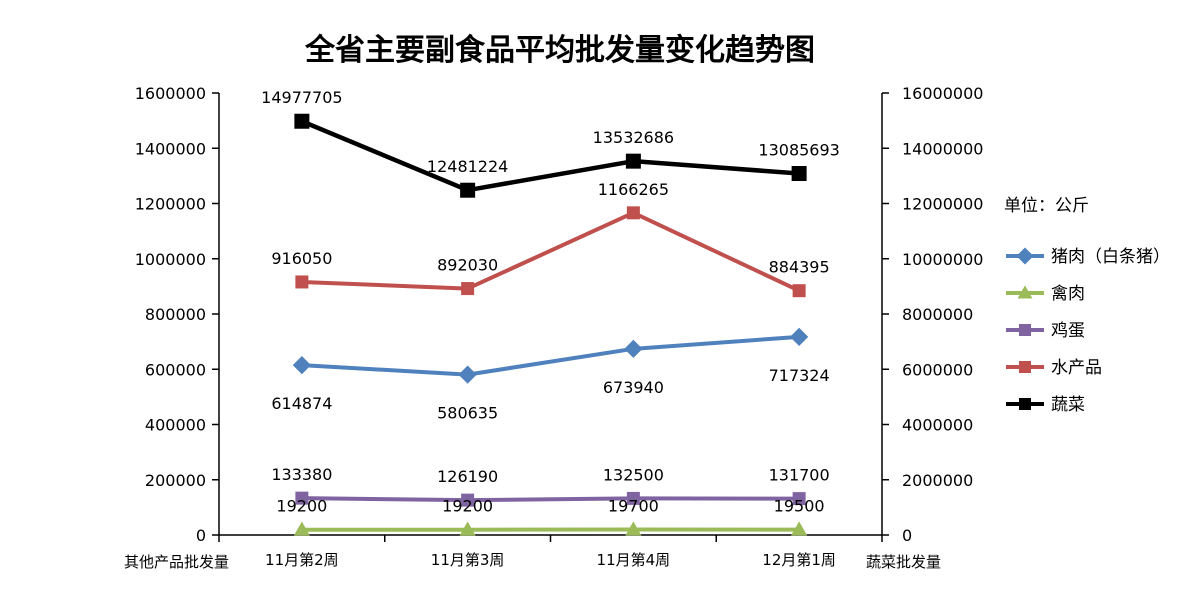 Image resolution: width=1204 pixels, height=593 pixels. Describe the element at coordinates (942, 93) in the screenshot. I see `right-tick-label: 16000000` at that location.